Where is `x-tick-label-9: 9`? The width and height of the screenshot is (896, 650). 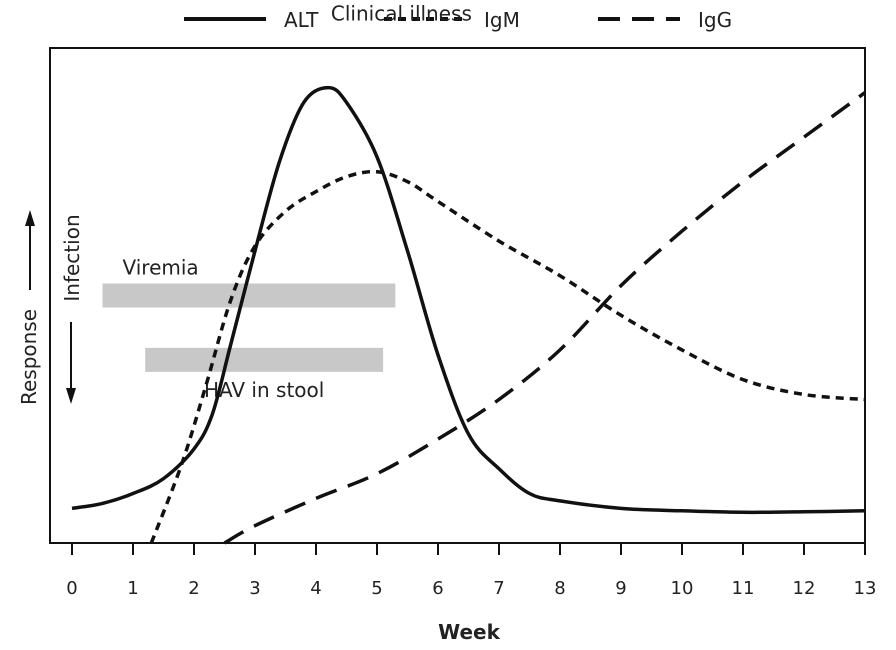
x-tick-label-9: 9 is located at coordinates (620, 588).